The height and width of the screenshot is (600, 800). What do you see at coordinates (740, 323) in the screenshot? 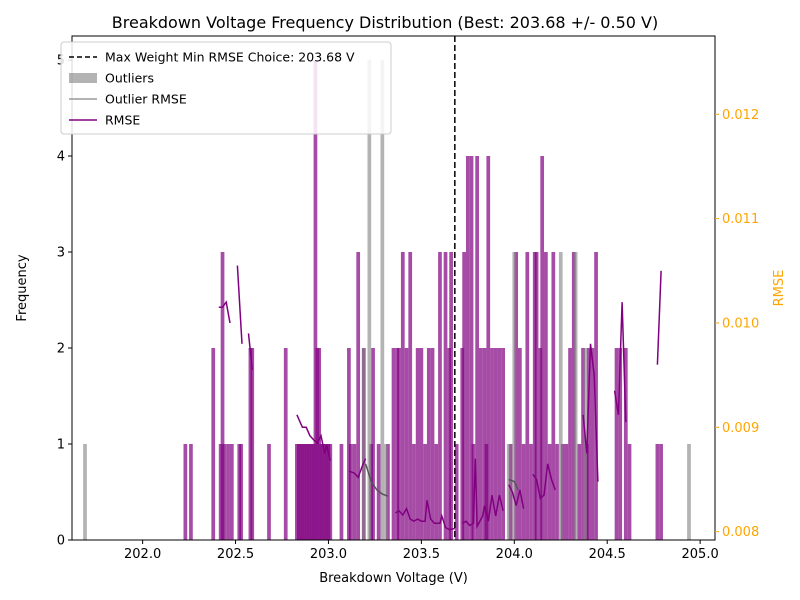
I see `y2-tick-label: 0.010` at bounding box center [740, 323].